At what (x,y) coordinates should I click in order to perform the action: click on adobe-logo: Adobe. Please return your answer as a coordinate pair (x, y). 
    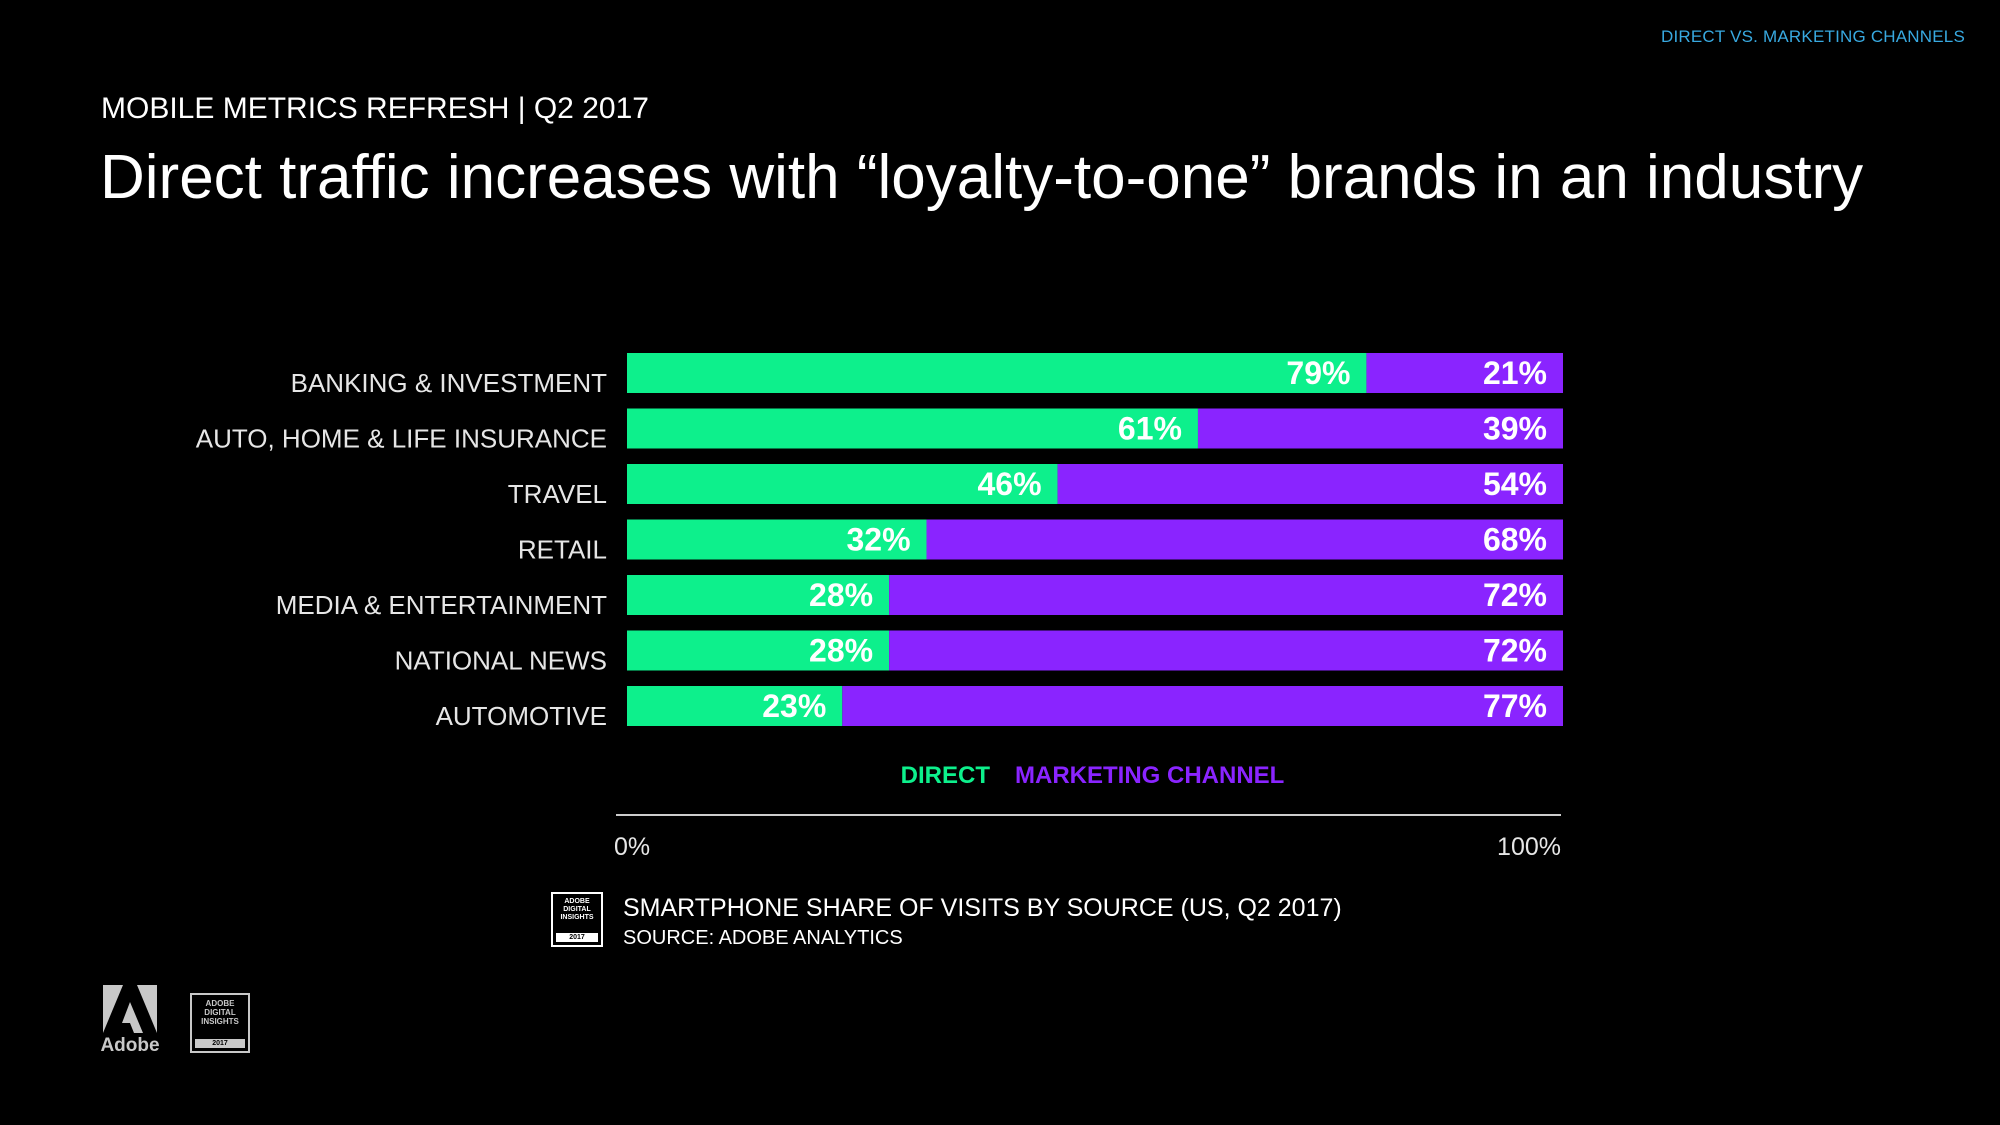
    Looking at the image, I should click on (130, 1021).